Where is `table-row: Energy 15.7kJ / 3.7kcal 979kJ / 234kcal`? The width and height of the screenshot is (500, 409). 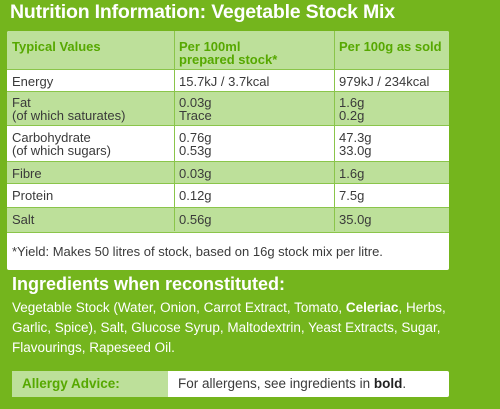 table-row: Energy 15.7kJ / 3.7kcal 979kJ / 234kcal is located at coordinates (228, 80).